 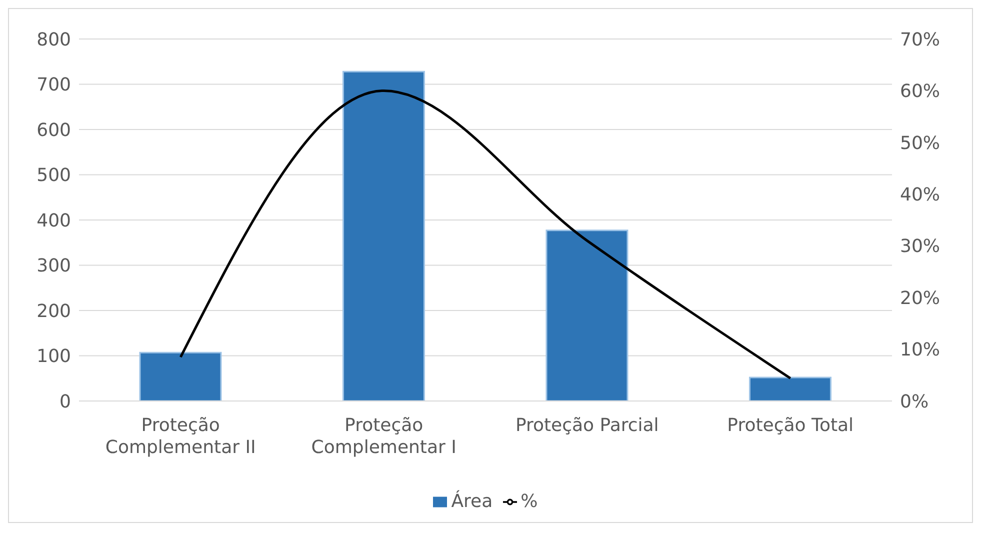 I want to click on x-tick-label: Proteção Complementar I, so click(x=383, y=436).